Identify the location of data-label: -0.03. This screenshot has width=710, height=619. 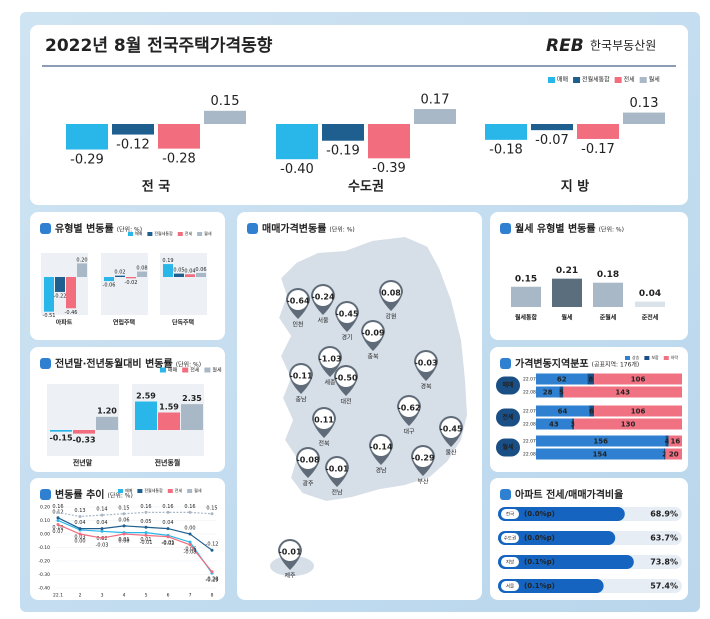
(102, 546).